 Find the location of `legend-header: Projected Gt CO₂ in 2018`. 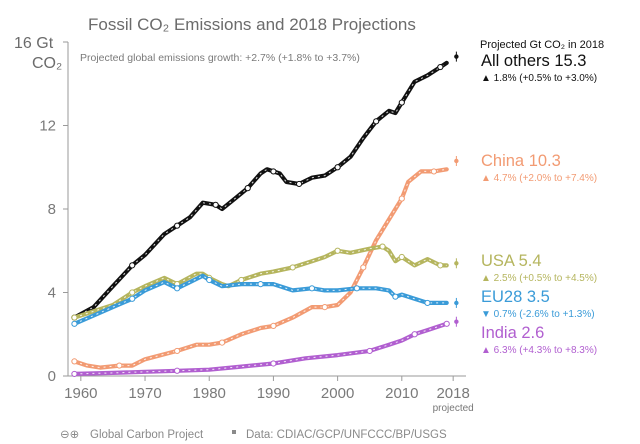

legend-header: Projected Gt CO₂ in 2018 is located at coordinates (542, 45).